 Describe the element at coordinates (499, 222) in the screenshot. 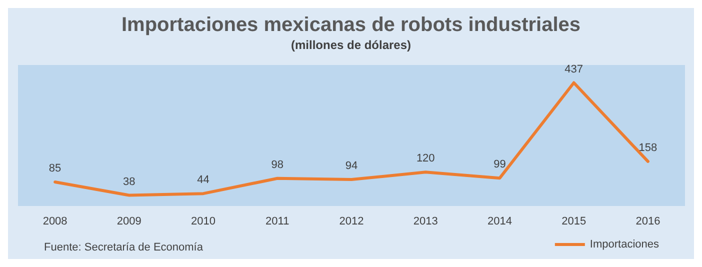

I see `x-tick-label: 2014` at that location.